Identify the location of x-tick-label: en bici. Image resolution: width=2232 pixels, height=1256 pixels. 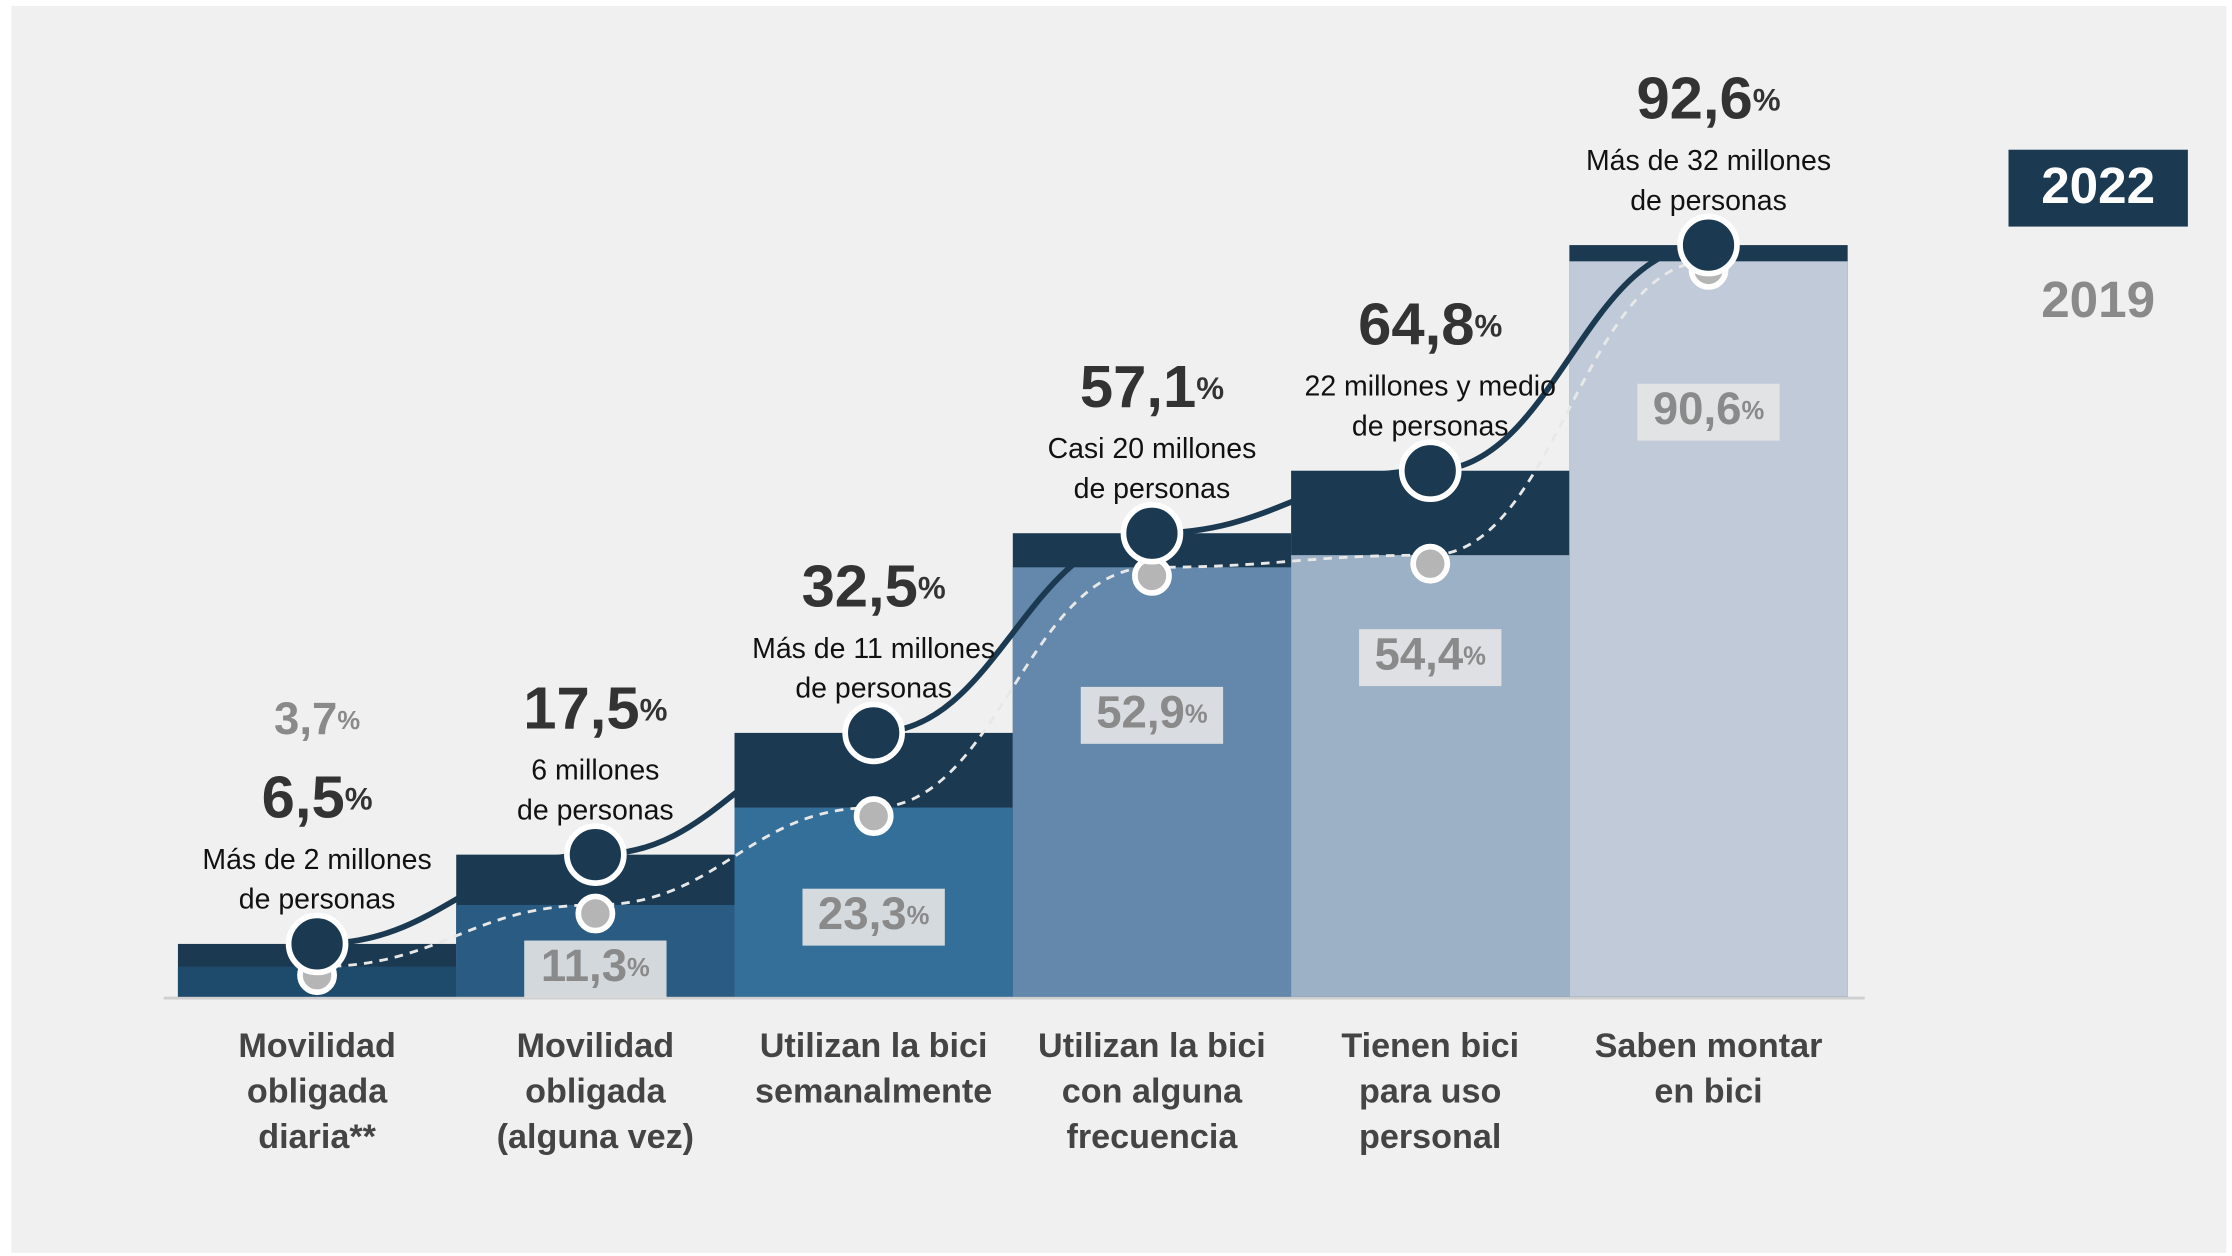
(1708, 1092).